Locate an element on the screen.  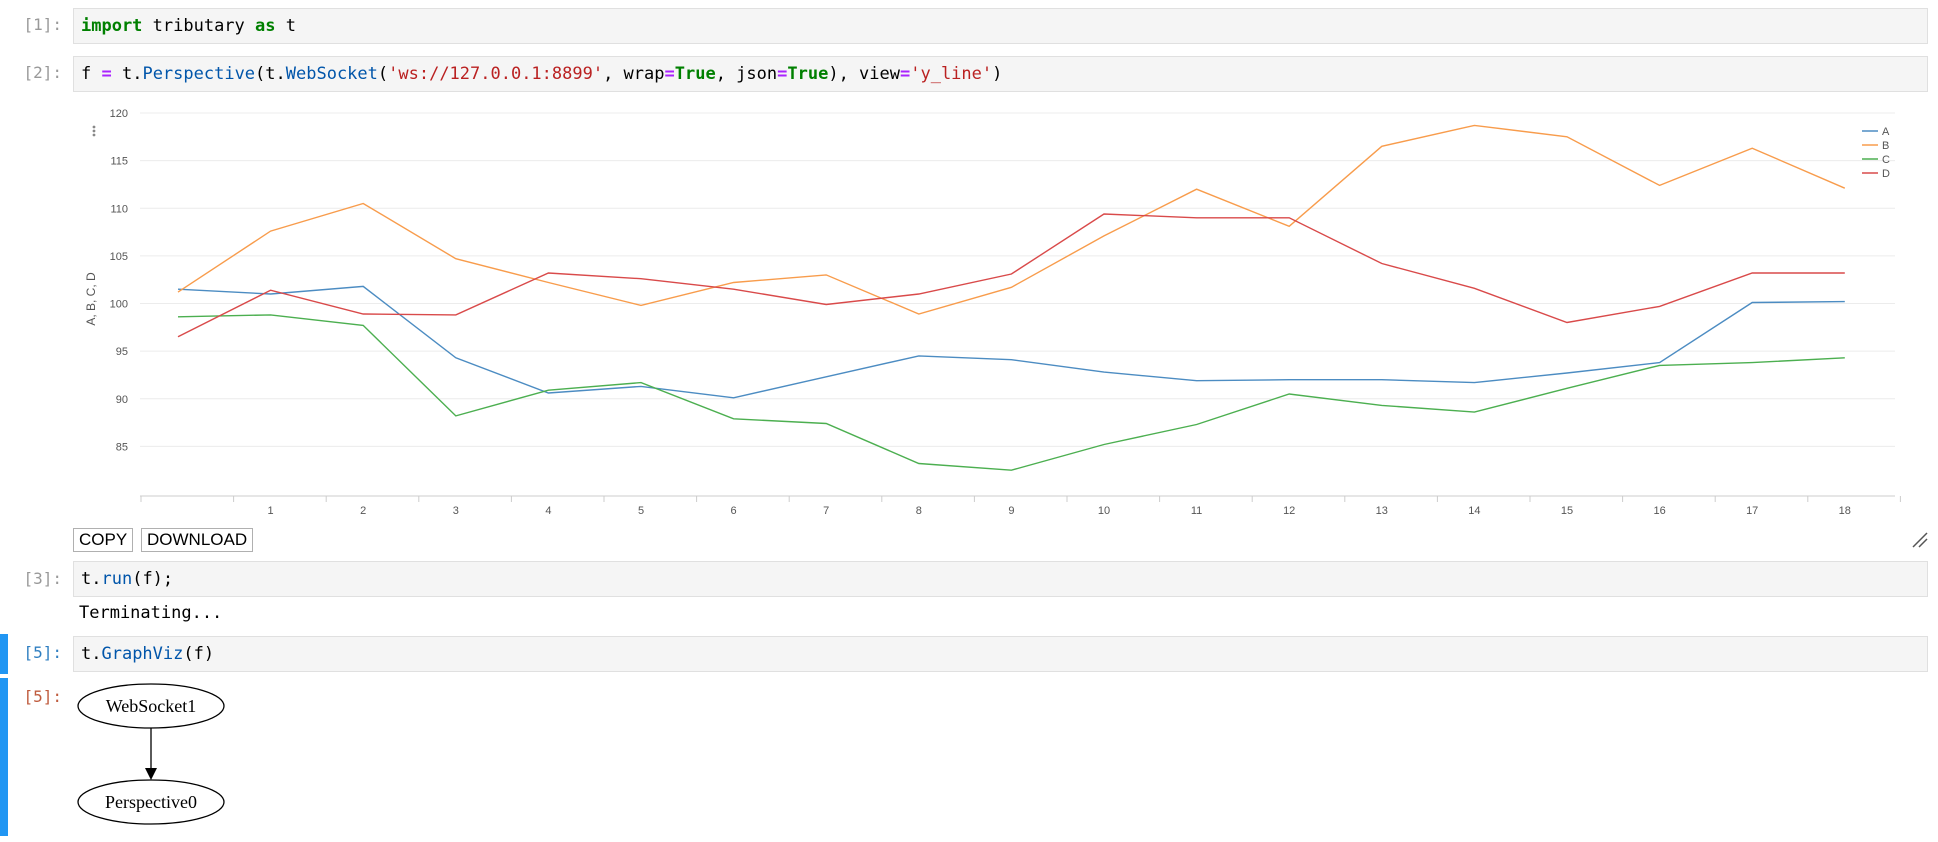
x-tick-label: 1 is located at coordinates (271, 511).